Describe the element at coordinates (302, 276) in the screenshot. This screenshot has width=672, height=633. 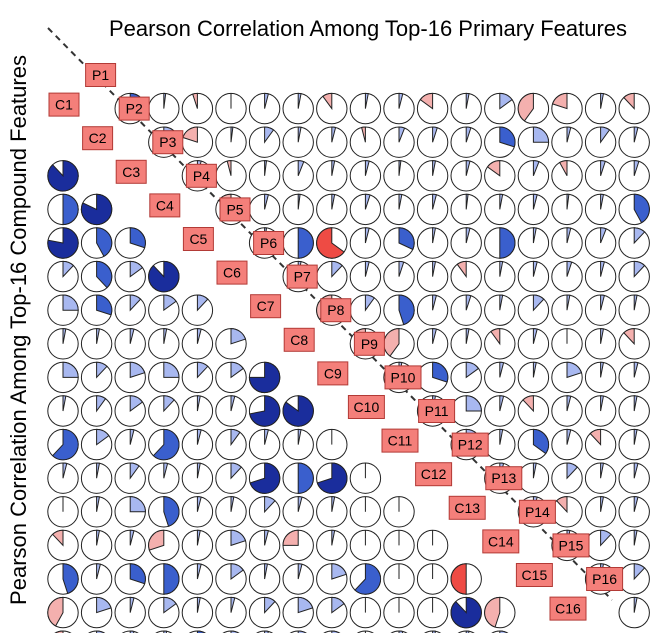
I see `upper-label-p7: P7` at that location.